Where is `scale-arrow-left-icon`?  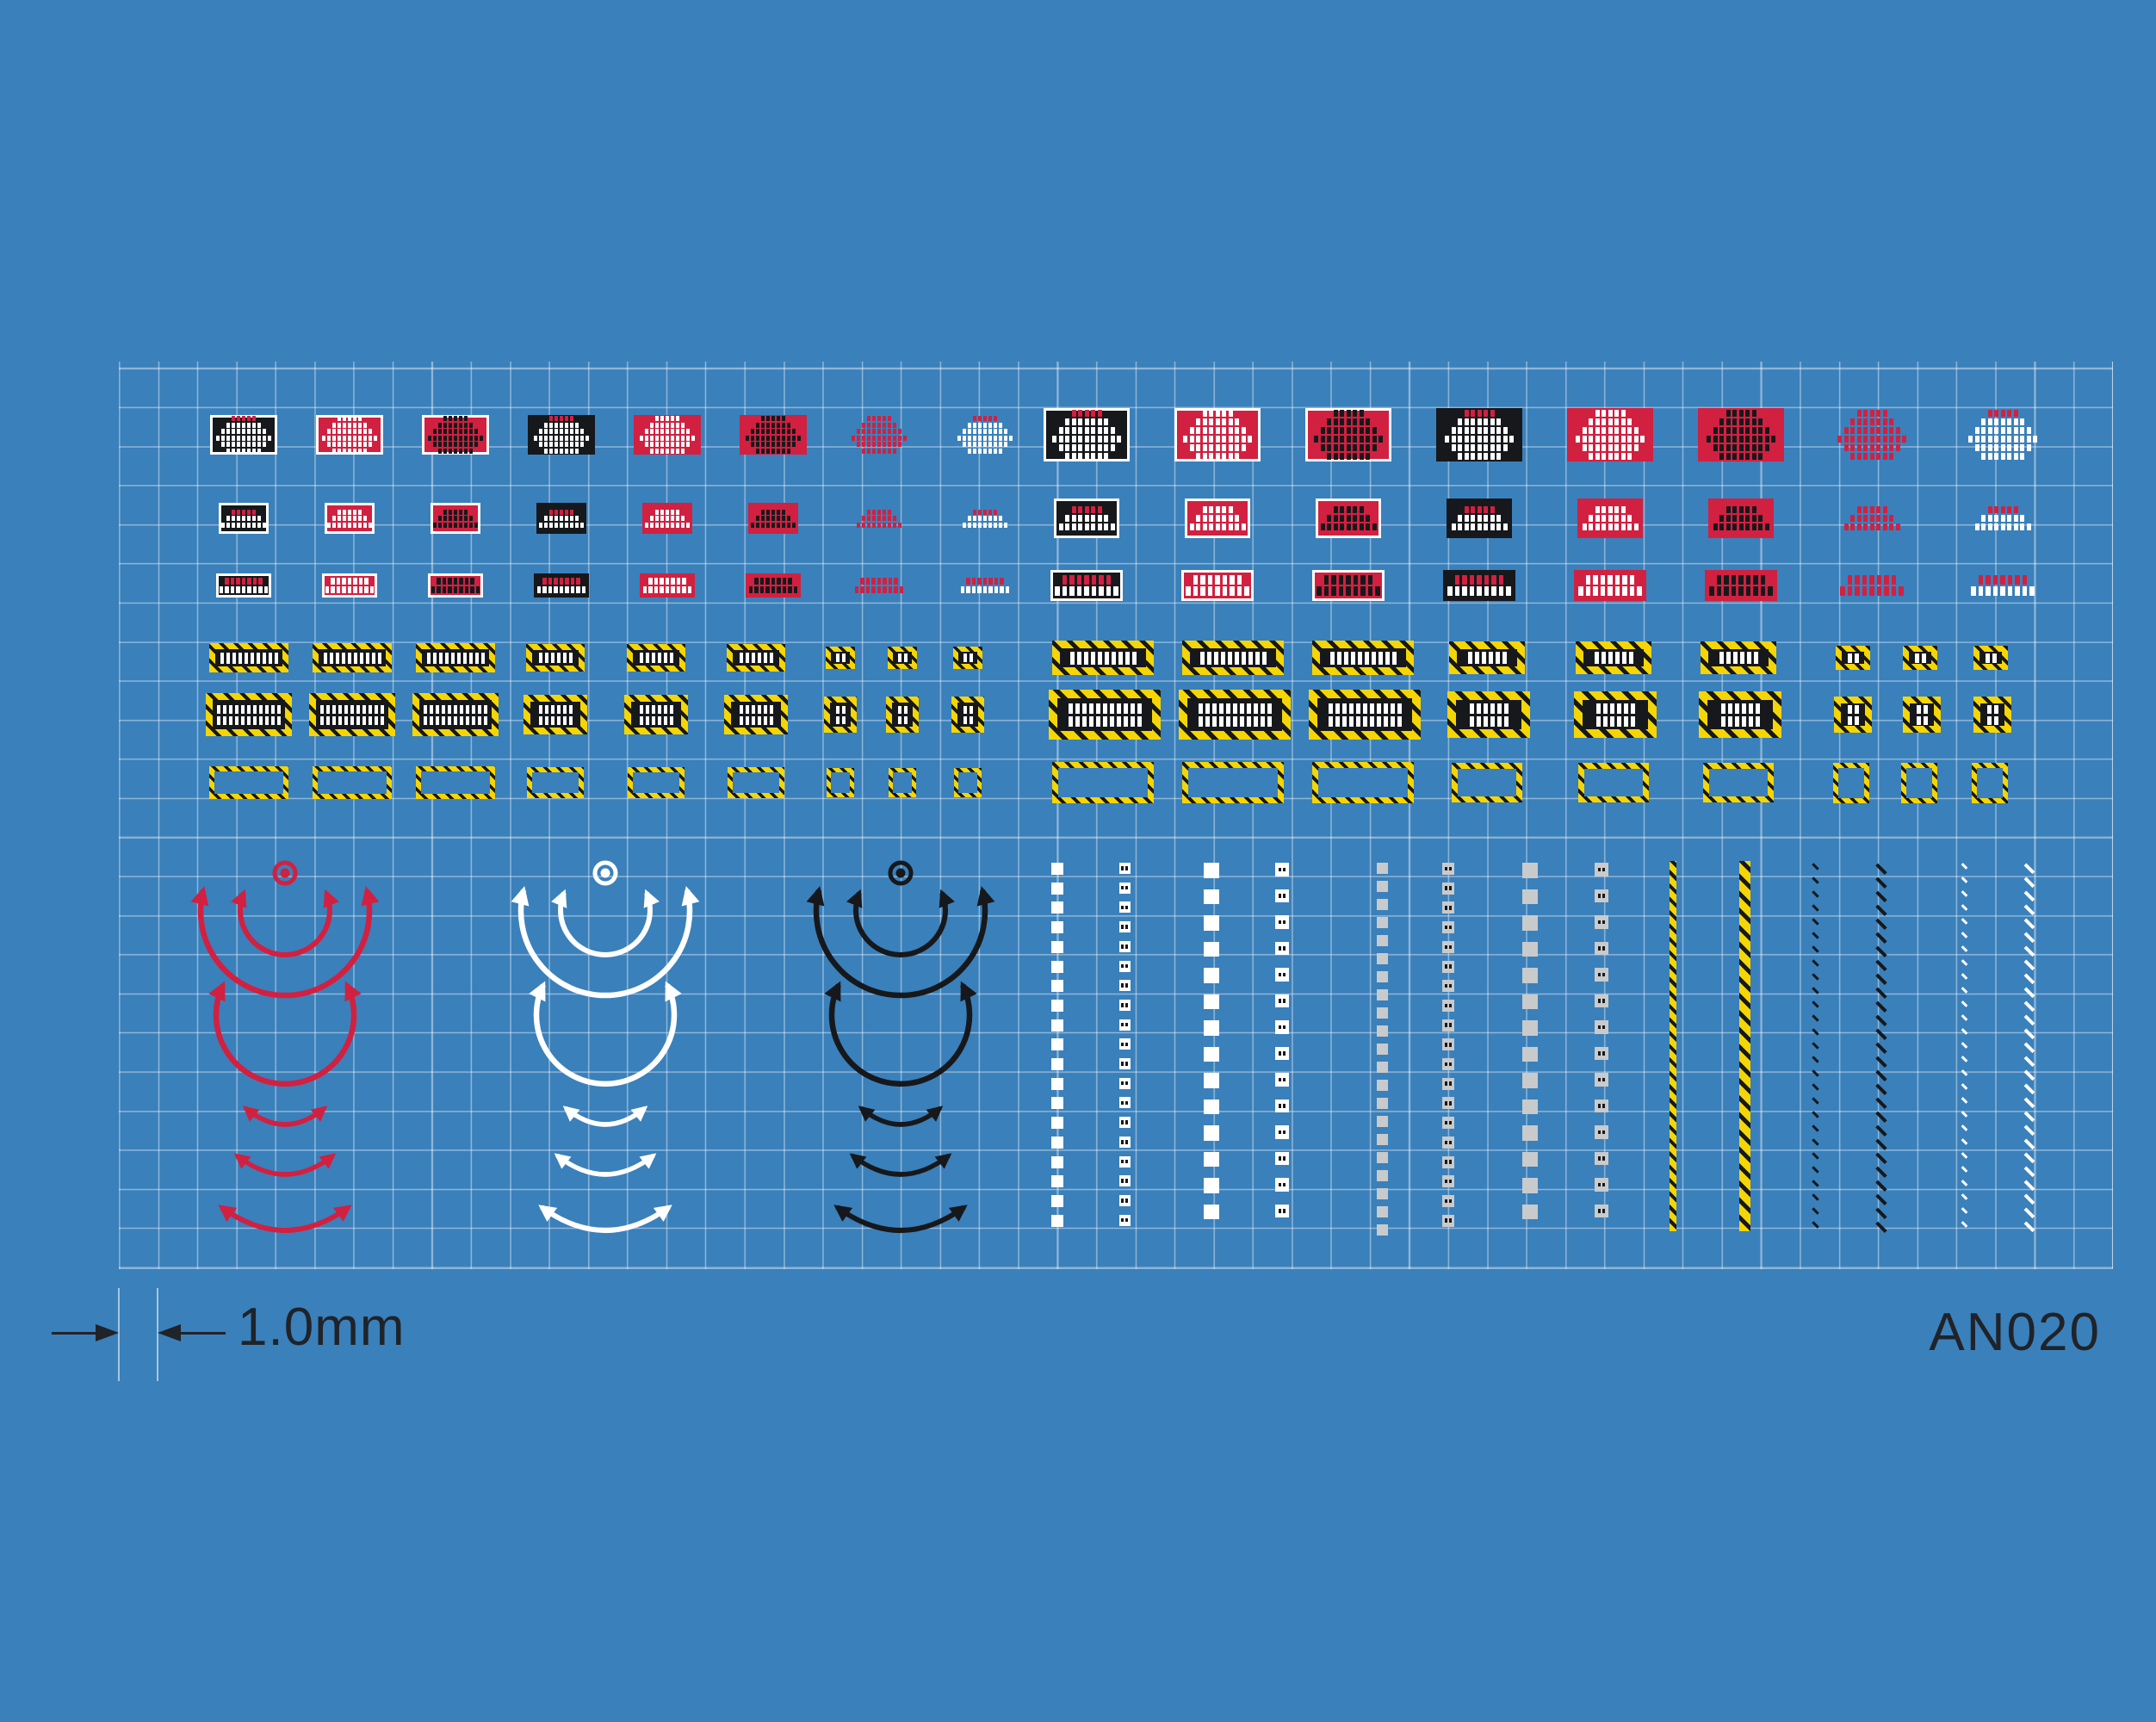
scale-arrow-left-icon is located at coordinates (170, 1332).